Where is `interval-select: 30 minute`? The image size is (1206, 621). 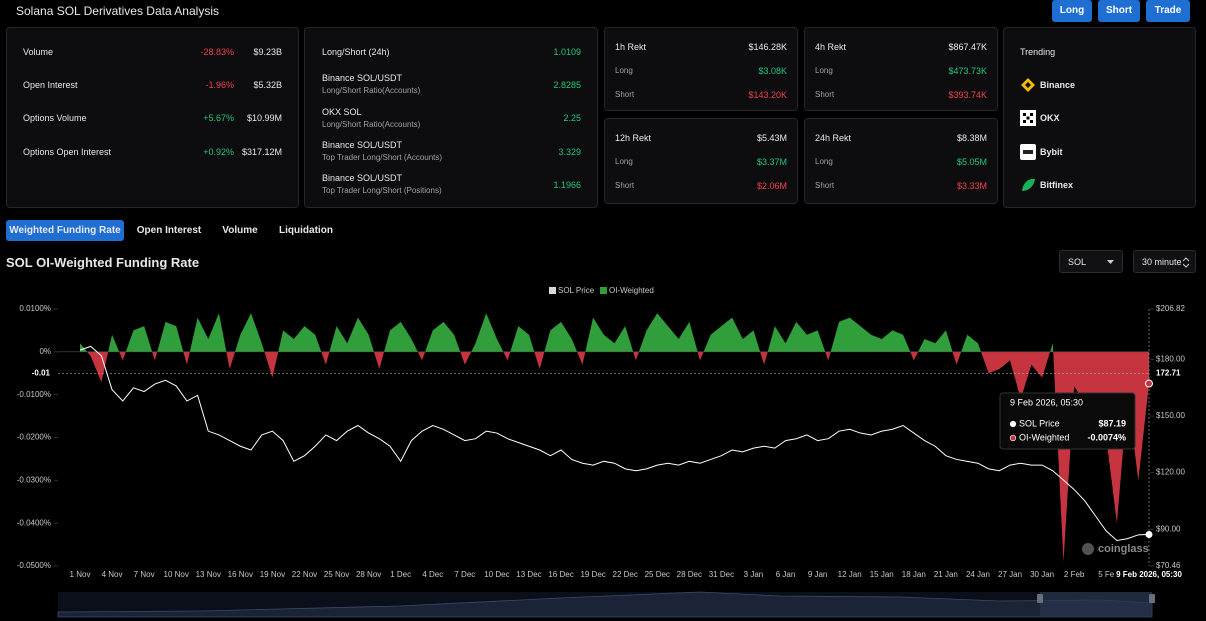 interval-select: 30 minute is located at coordinates (1164, 261).